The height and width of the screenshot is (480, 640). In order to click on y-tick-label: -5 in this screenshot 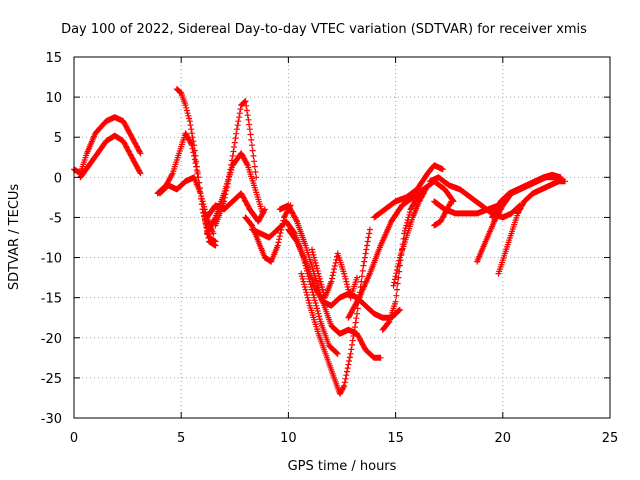, I will do `click(55, 218)`.